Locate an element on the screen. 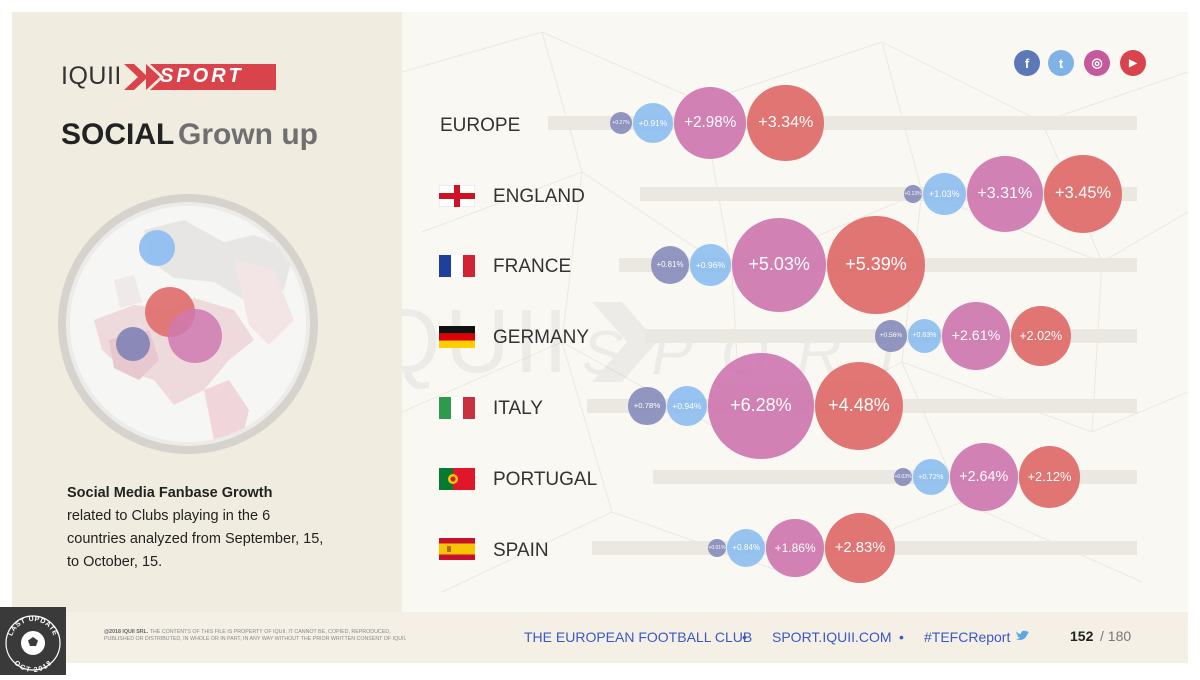  page-number-current: 152 is located at coordinates (1082, 636).